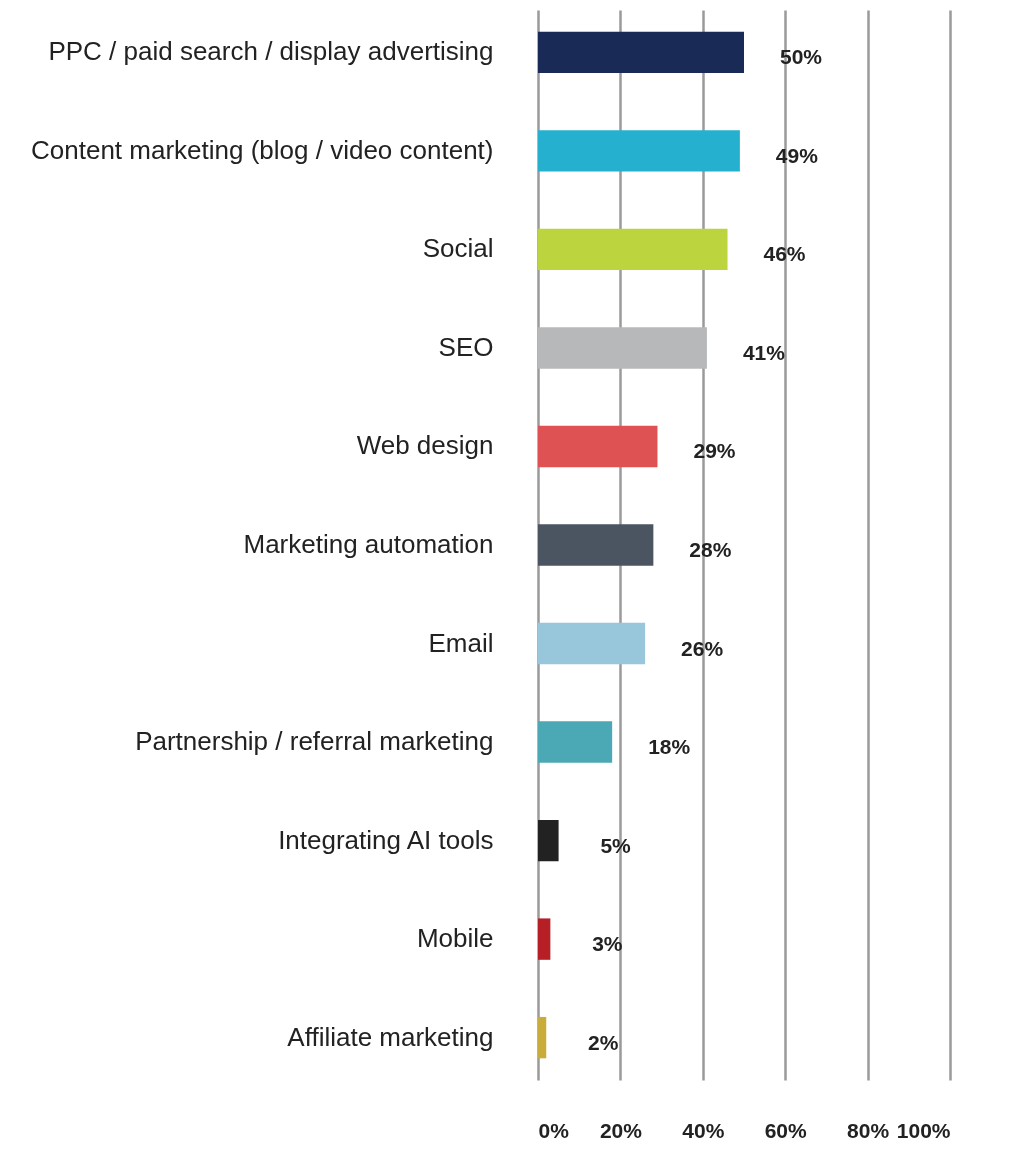 The image size is (1013, 1173). Describe the element at coordinates (368, 544) in the screenshot. I see `y-tick-label: Marketing automation` at that location.